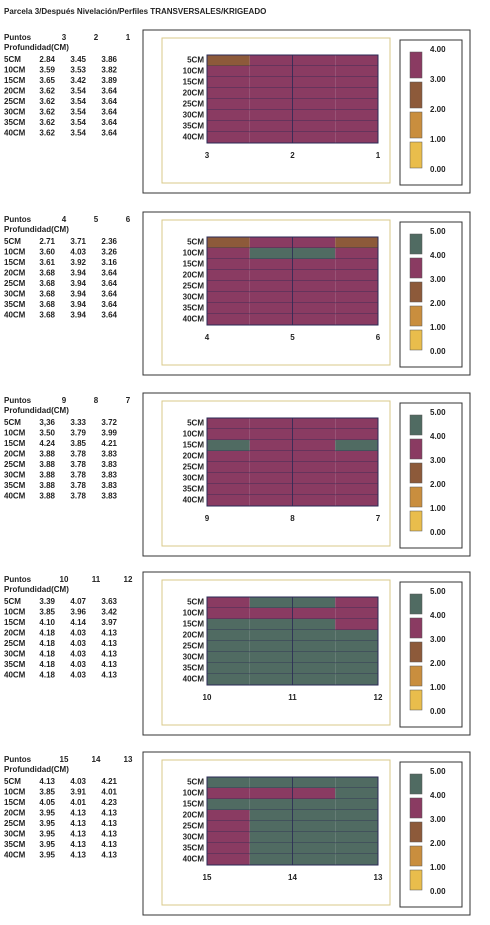 This screenshot has height=925, width=490. What do you see at coordinates (78, 622) in the screenshot?
I see `value-cell: 4.14` at bounding box center [78, 622].